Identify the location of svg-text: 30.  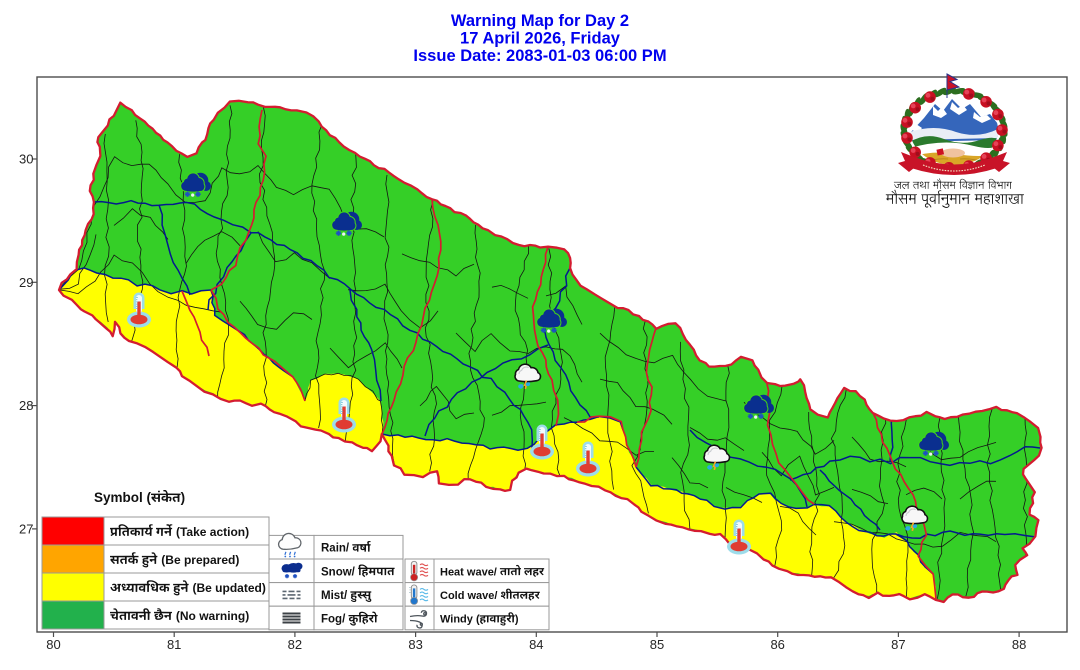
(26, 159).